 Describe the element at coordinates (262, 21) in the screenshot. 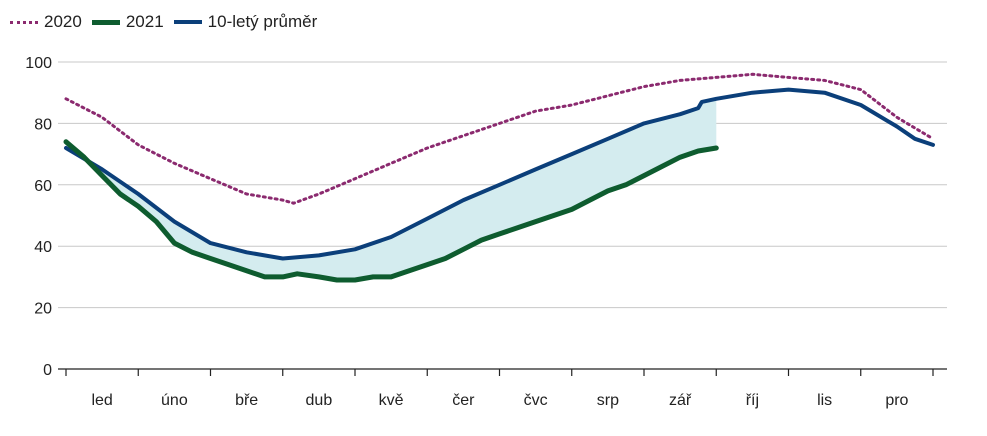

I see `legend-label-average: 10-letý průměr` at that location.